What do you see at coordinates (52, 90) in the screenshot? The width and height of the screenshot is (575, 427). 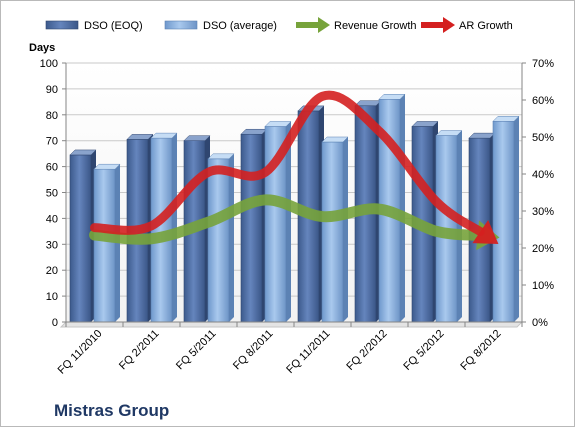 I see `y-tick-label: 90` at bounding box center [52, 90].